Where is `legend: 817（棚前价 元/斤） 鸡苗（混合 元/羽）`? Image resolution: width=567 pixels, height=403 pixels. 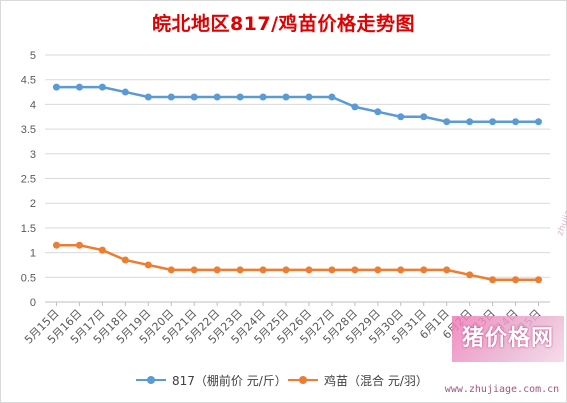 legend: 817（棚前价 元/斤） 鸡苗（混合 元/羽） is located at coordinates (283, 380).